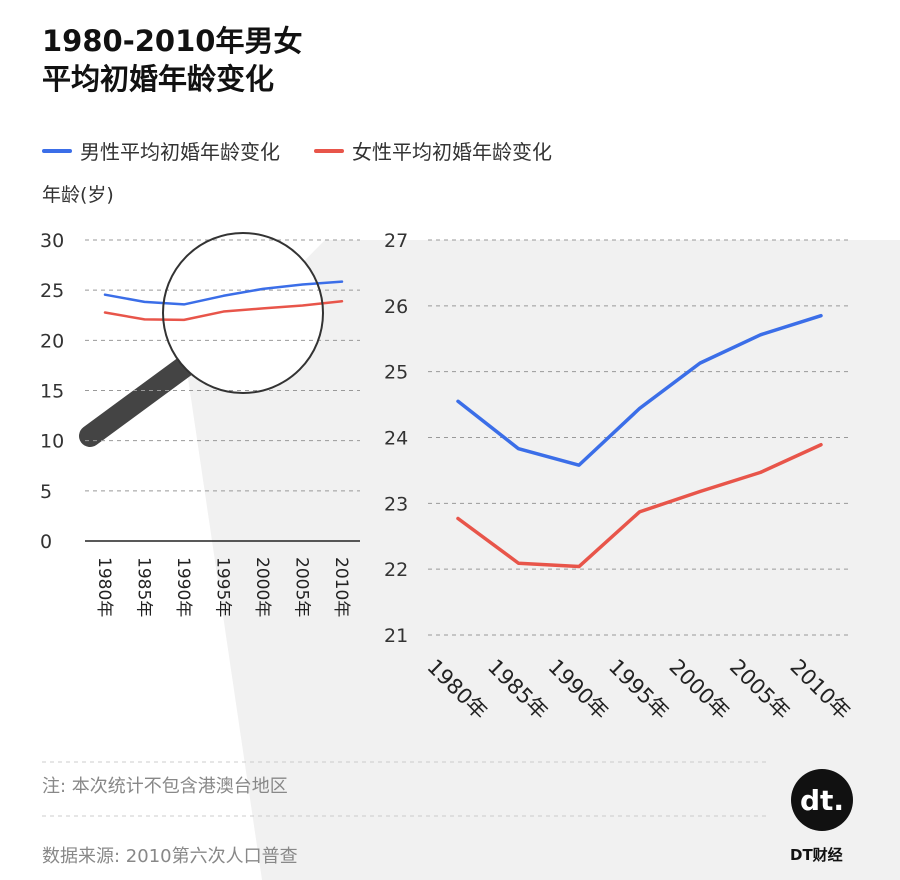 The width and height of the screenshot is (900, 880). I want to click on logo-name: DT财经, so click(816, 855).